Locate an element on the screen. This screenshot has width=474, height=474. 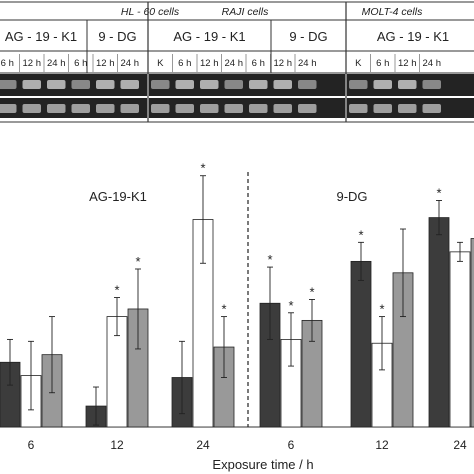
gel-group-title: HL - 60 cells is located at coordinates (150, 12).